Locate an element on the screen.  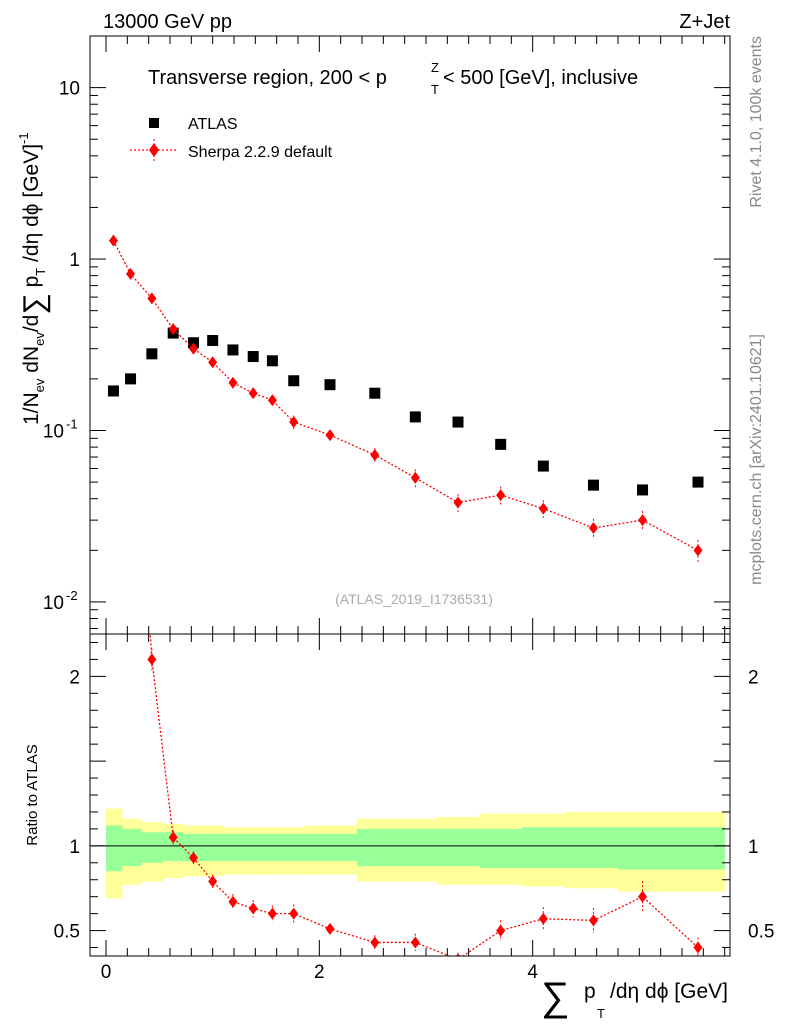
x-axis-sum-symbol: ∑ is located at coordinates (555, 997).